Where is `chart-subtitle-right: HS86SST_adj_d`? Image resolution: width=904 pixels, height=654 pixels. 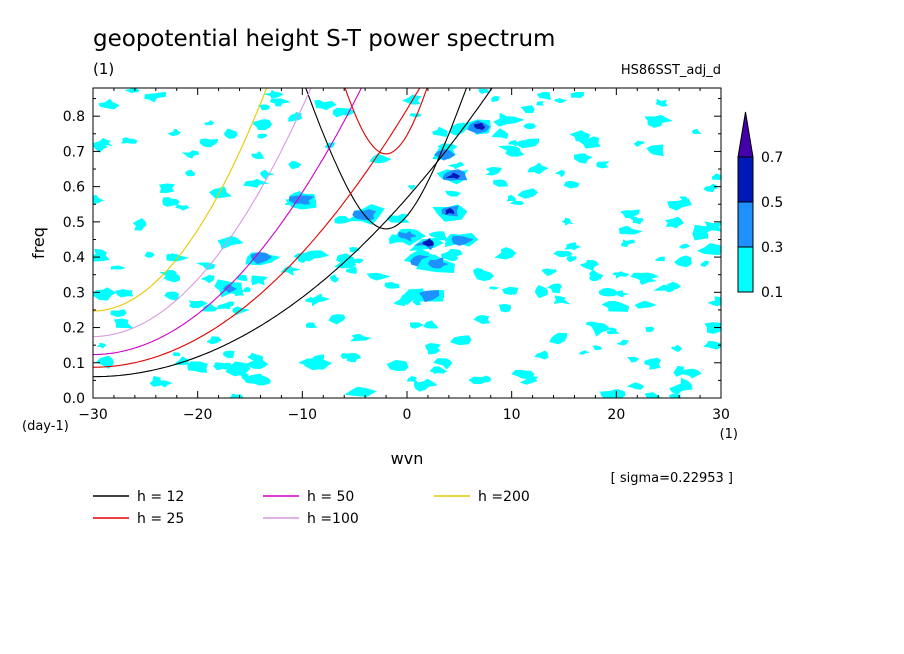
chart-subtitle-right: HS86SST_adj_d is located at coordinates (671, 70).